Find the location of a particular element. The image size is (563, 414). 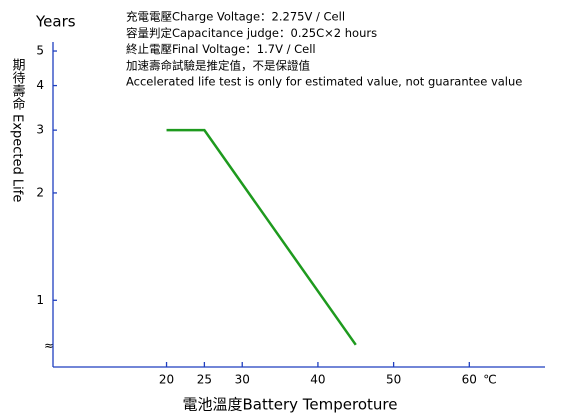

y-unit: Years is located at coordinates (55, 22).